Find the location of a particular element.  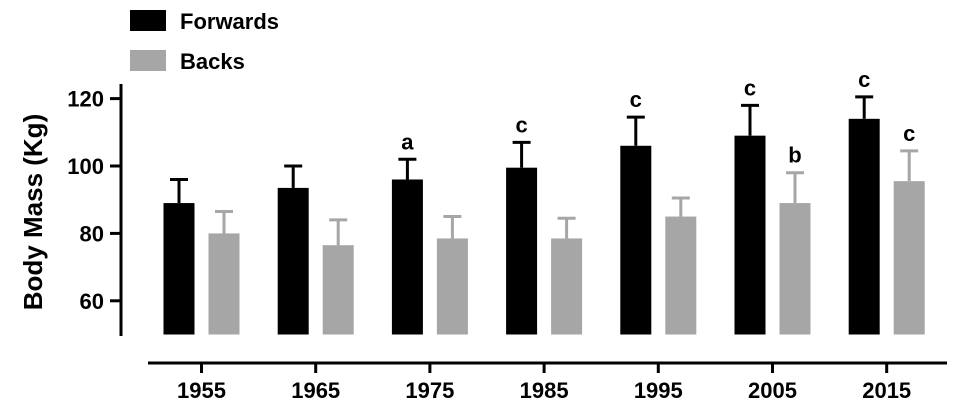

y-tick-label: 100 is located at coordinates (85, 166).